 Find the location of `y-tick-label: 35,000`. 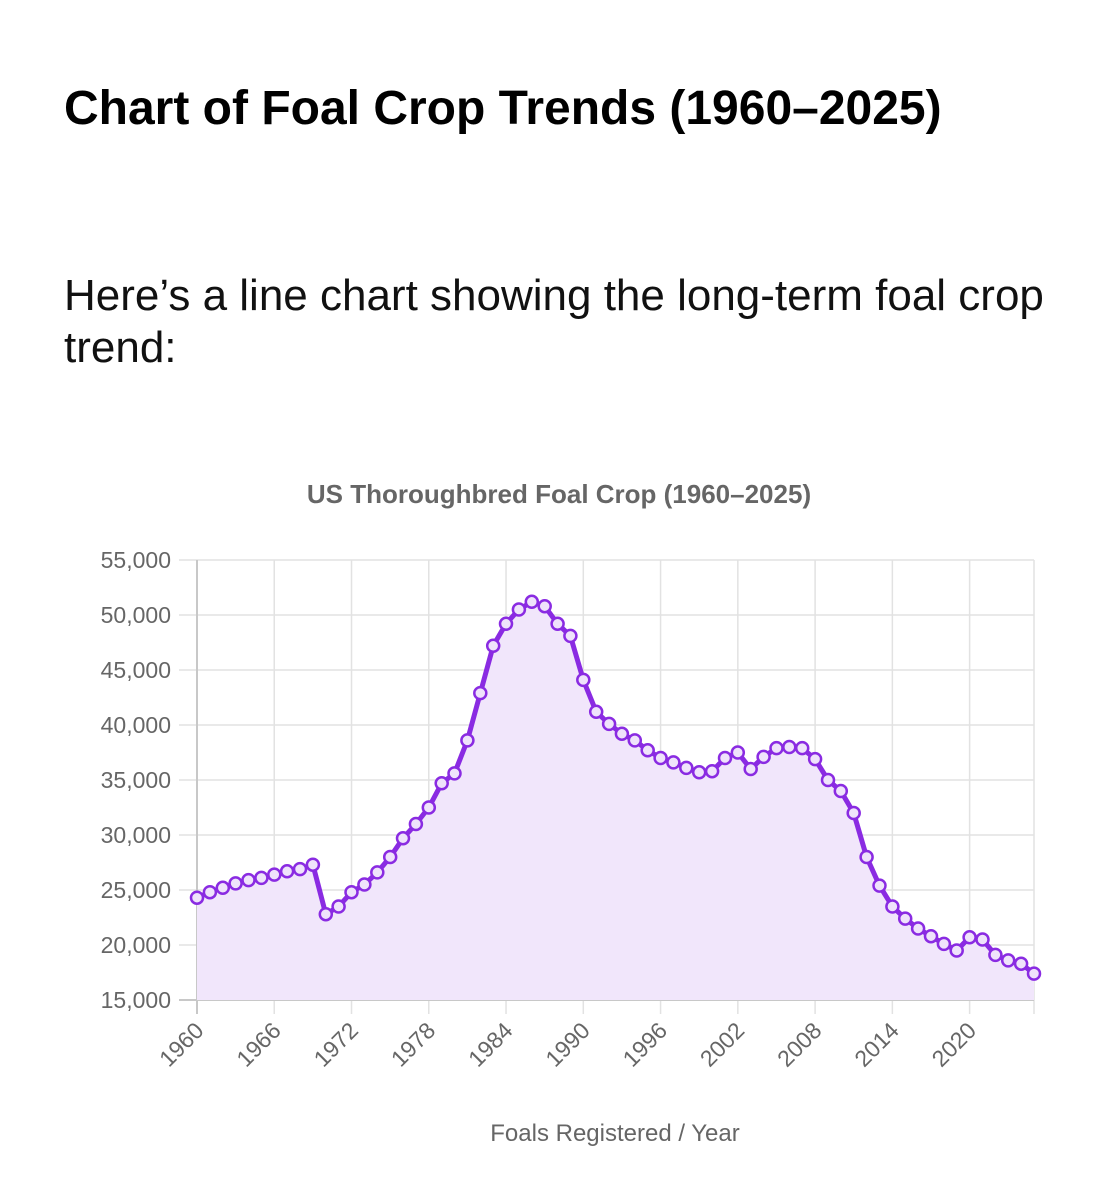

y-tick-label: 35,000 is located at coordinates (136, 780).